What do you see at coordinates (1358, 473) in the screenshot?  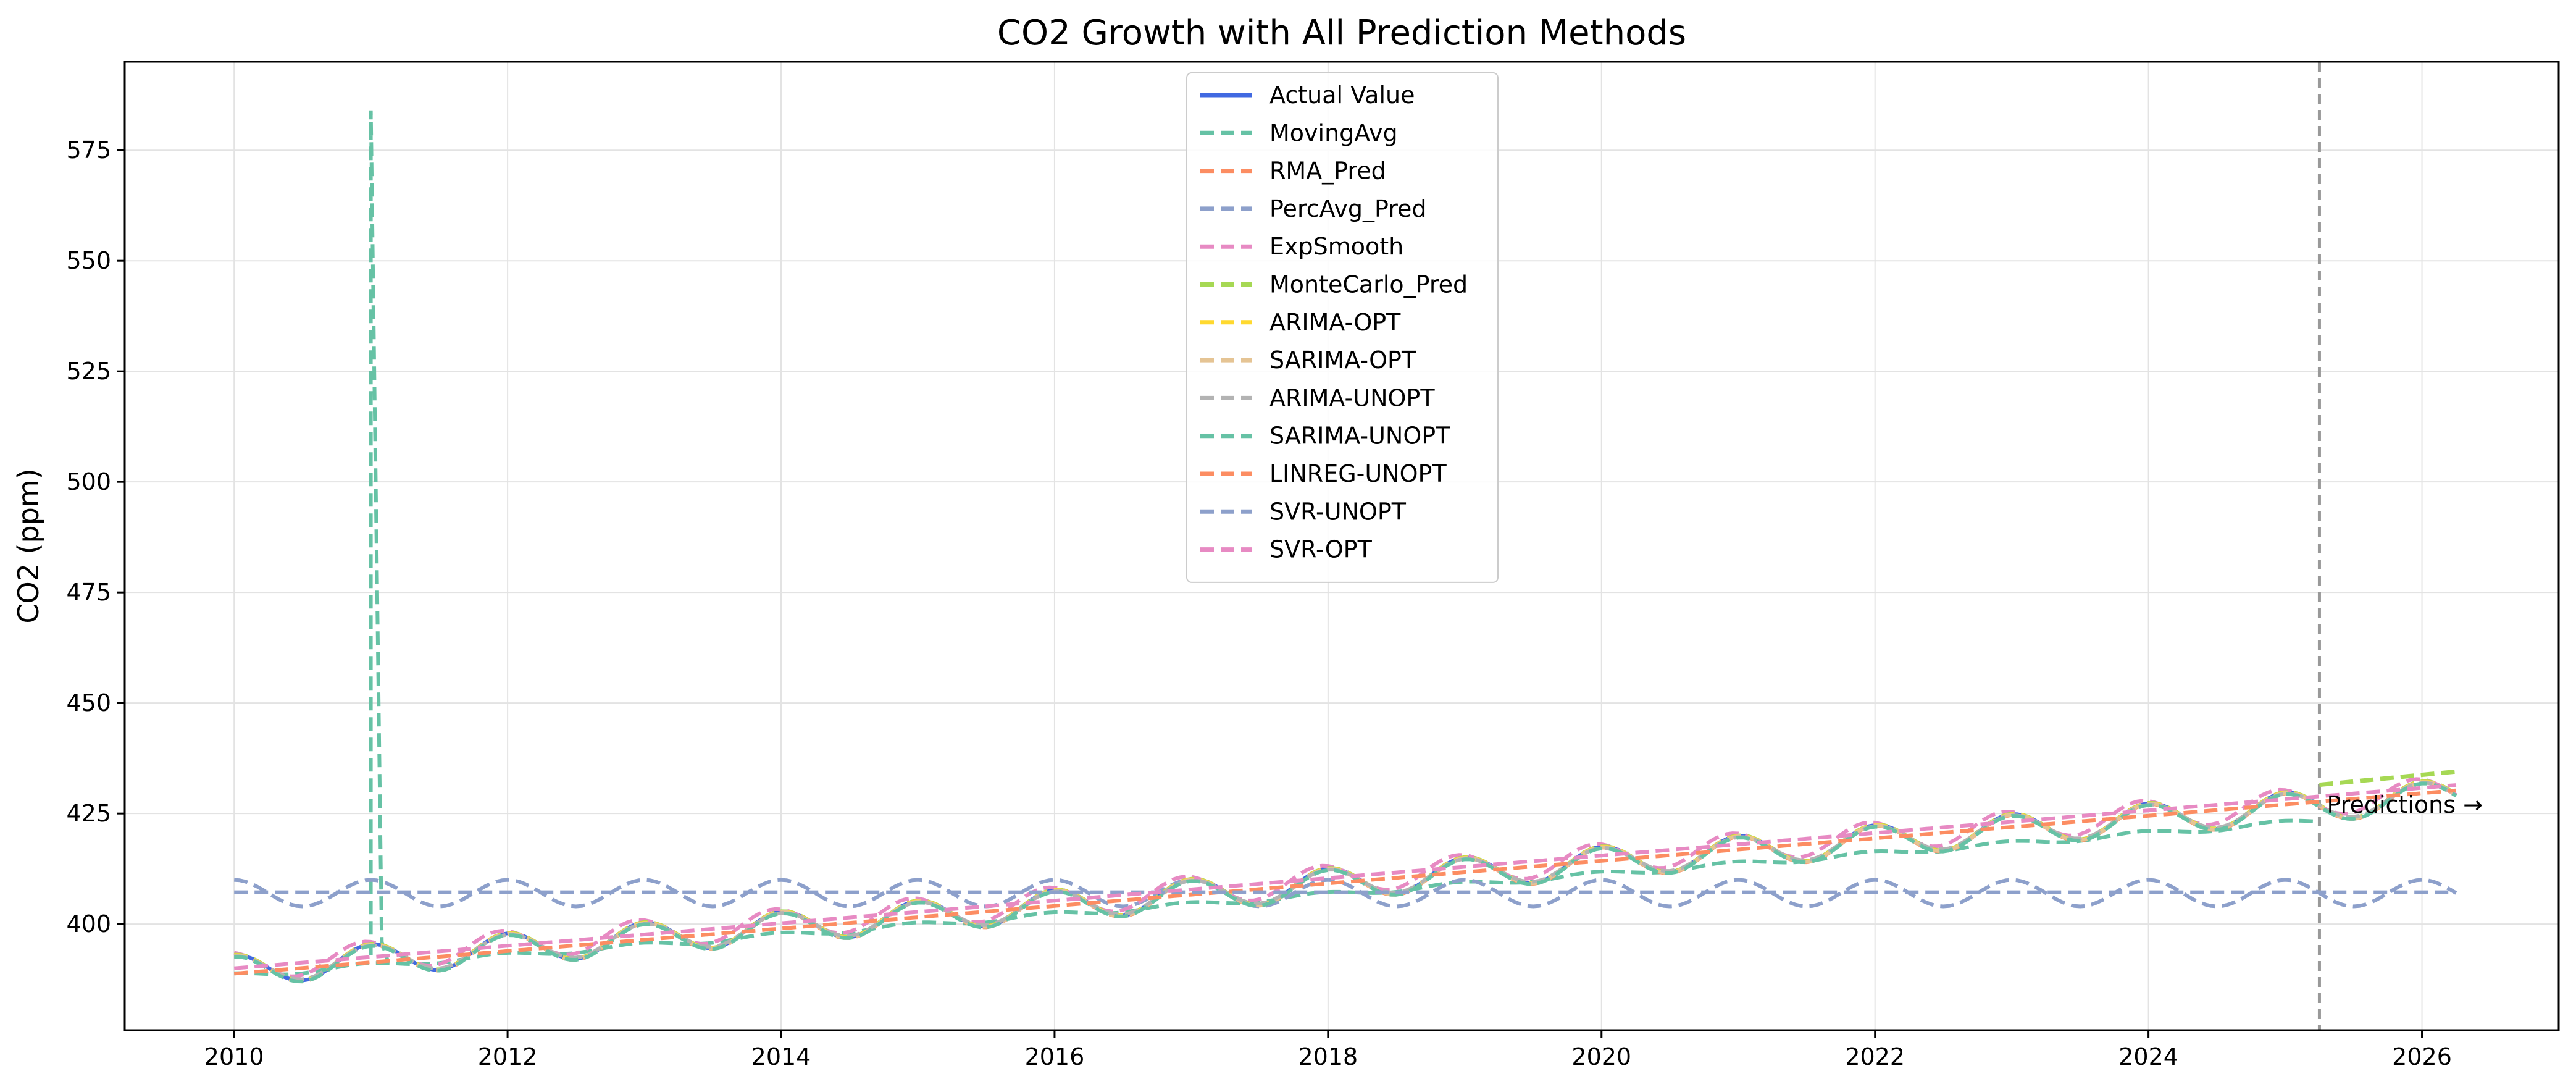 I see `legend-label: LINREG-UNOPT` at bounding box center [1358, 473].